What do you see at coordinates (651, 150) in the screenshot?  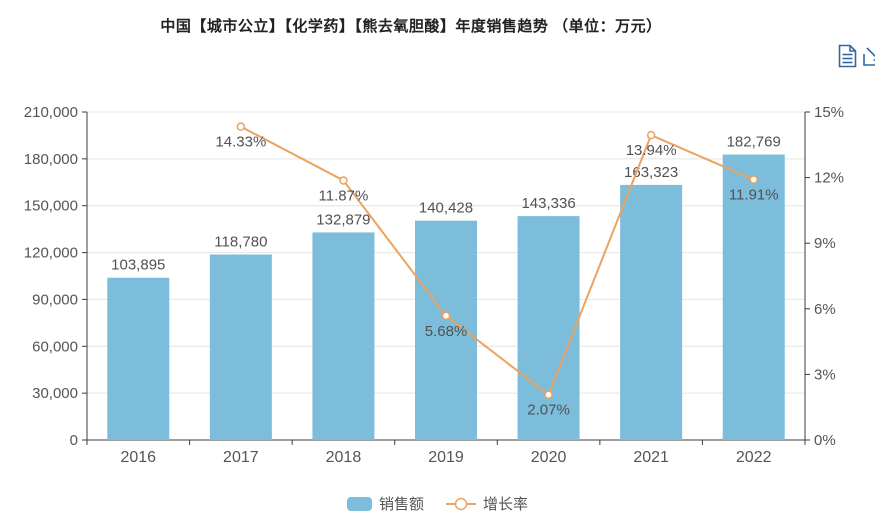 I see `growth-label-2021: 13.94%` at bounding box center [651, 150].